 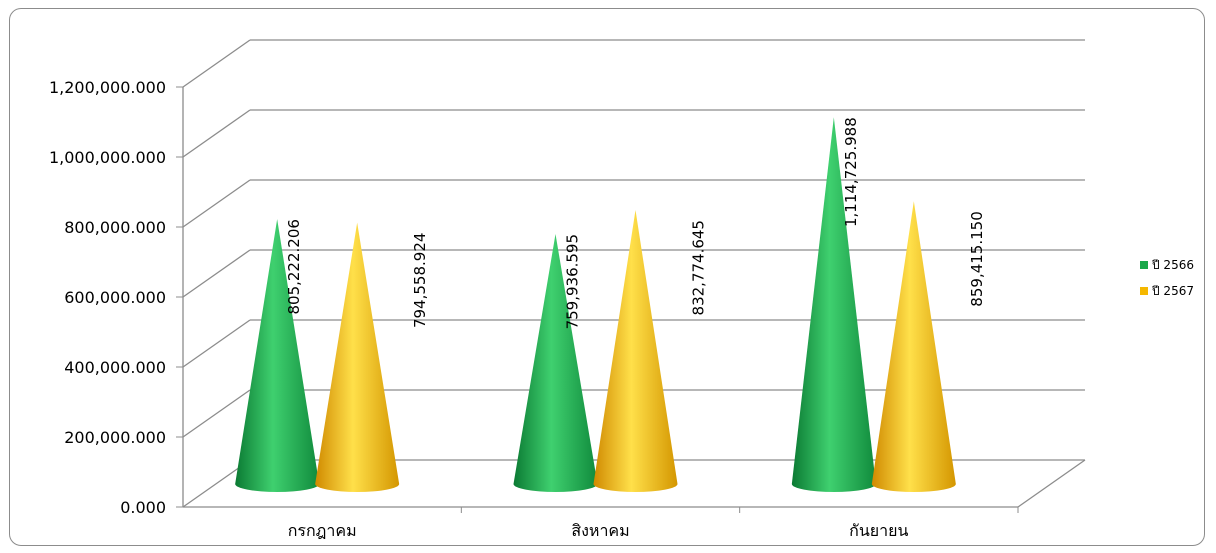 What do you see at coordinates (115, 297) in the screenshot?
I see `y-tick-label: 600,000.000` at bounding box center [115, 297].